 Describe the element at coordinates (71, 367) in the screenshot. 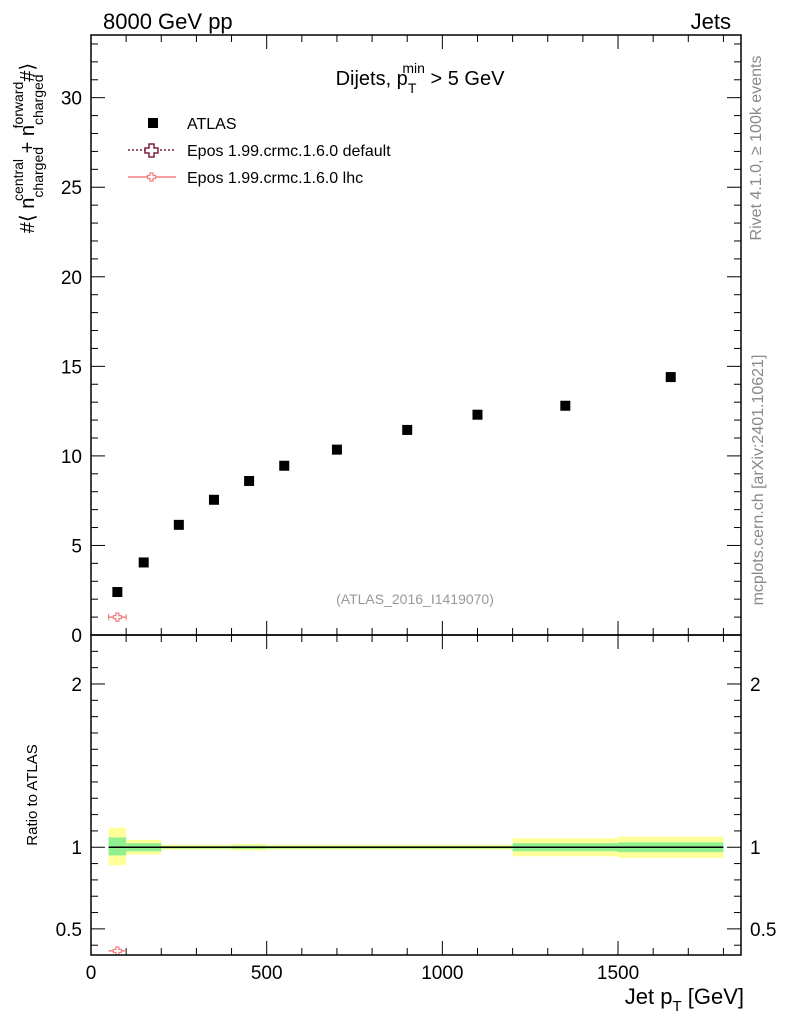

I see `main-ytick-label: 15` at that location.